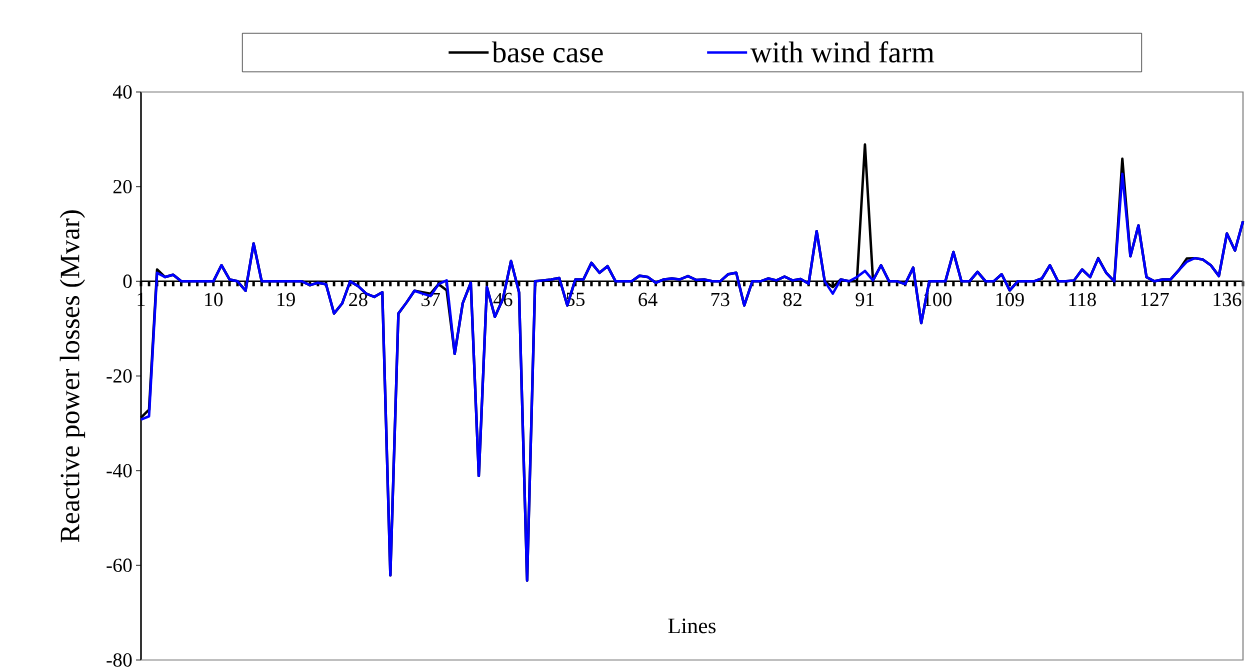 This screenshot has width=1252, height=669. Describe the element at coordinates (214, 299) in the screenshot. I see `x-tick-label: 10` at that location.